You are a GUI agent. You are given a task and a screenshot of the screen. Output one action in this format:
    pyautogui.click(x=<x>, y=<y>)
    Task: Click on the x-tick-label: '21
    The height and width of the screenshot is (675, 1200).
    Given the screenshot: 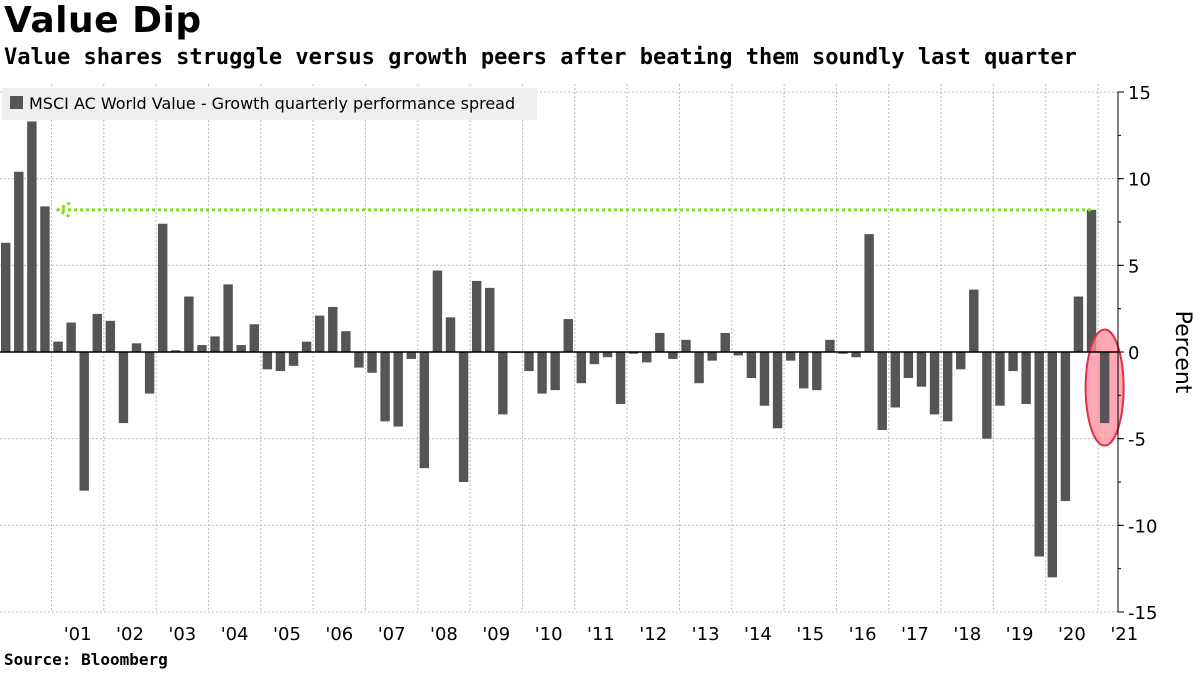 What is the action you would take?
    pyautogui.click(x=1124, y=634)
    